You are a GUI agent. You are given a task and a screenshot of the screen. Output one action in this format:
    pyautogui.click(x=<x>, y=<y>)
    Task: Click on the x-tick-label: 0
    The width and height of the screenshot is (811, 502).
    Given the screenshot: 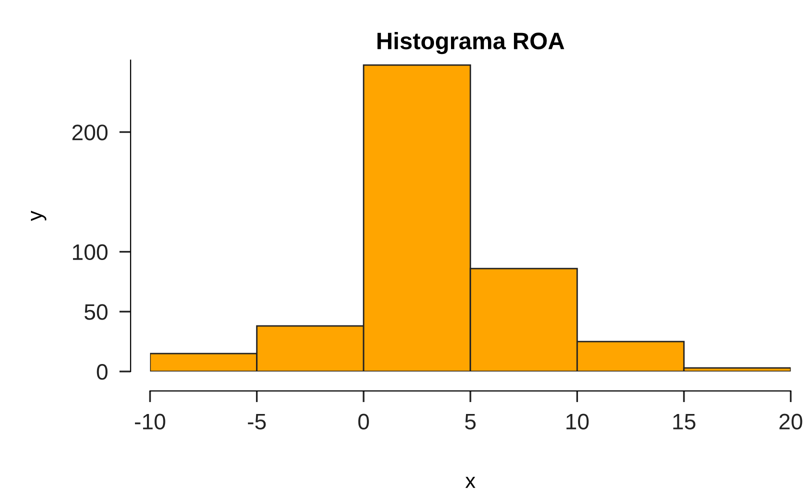 What is the action you would take?
    pyautogui.click(x=363, y=422)
    